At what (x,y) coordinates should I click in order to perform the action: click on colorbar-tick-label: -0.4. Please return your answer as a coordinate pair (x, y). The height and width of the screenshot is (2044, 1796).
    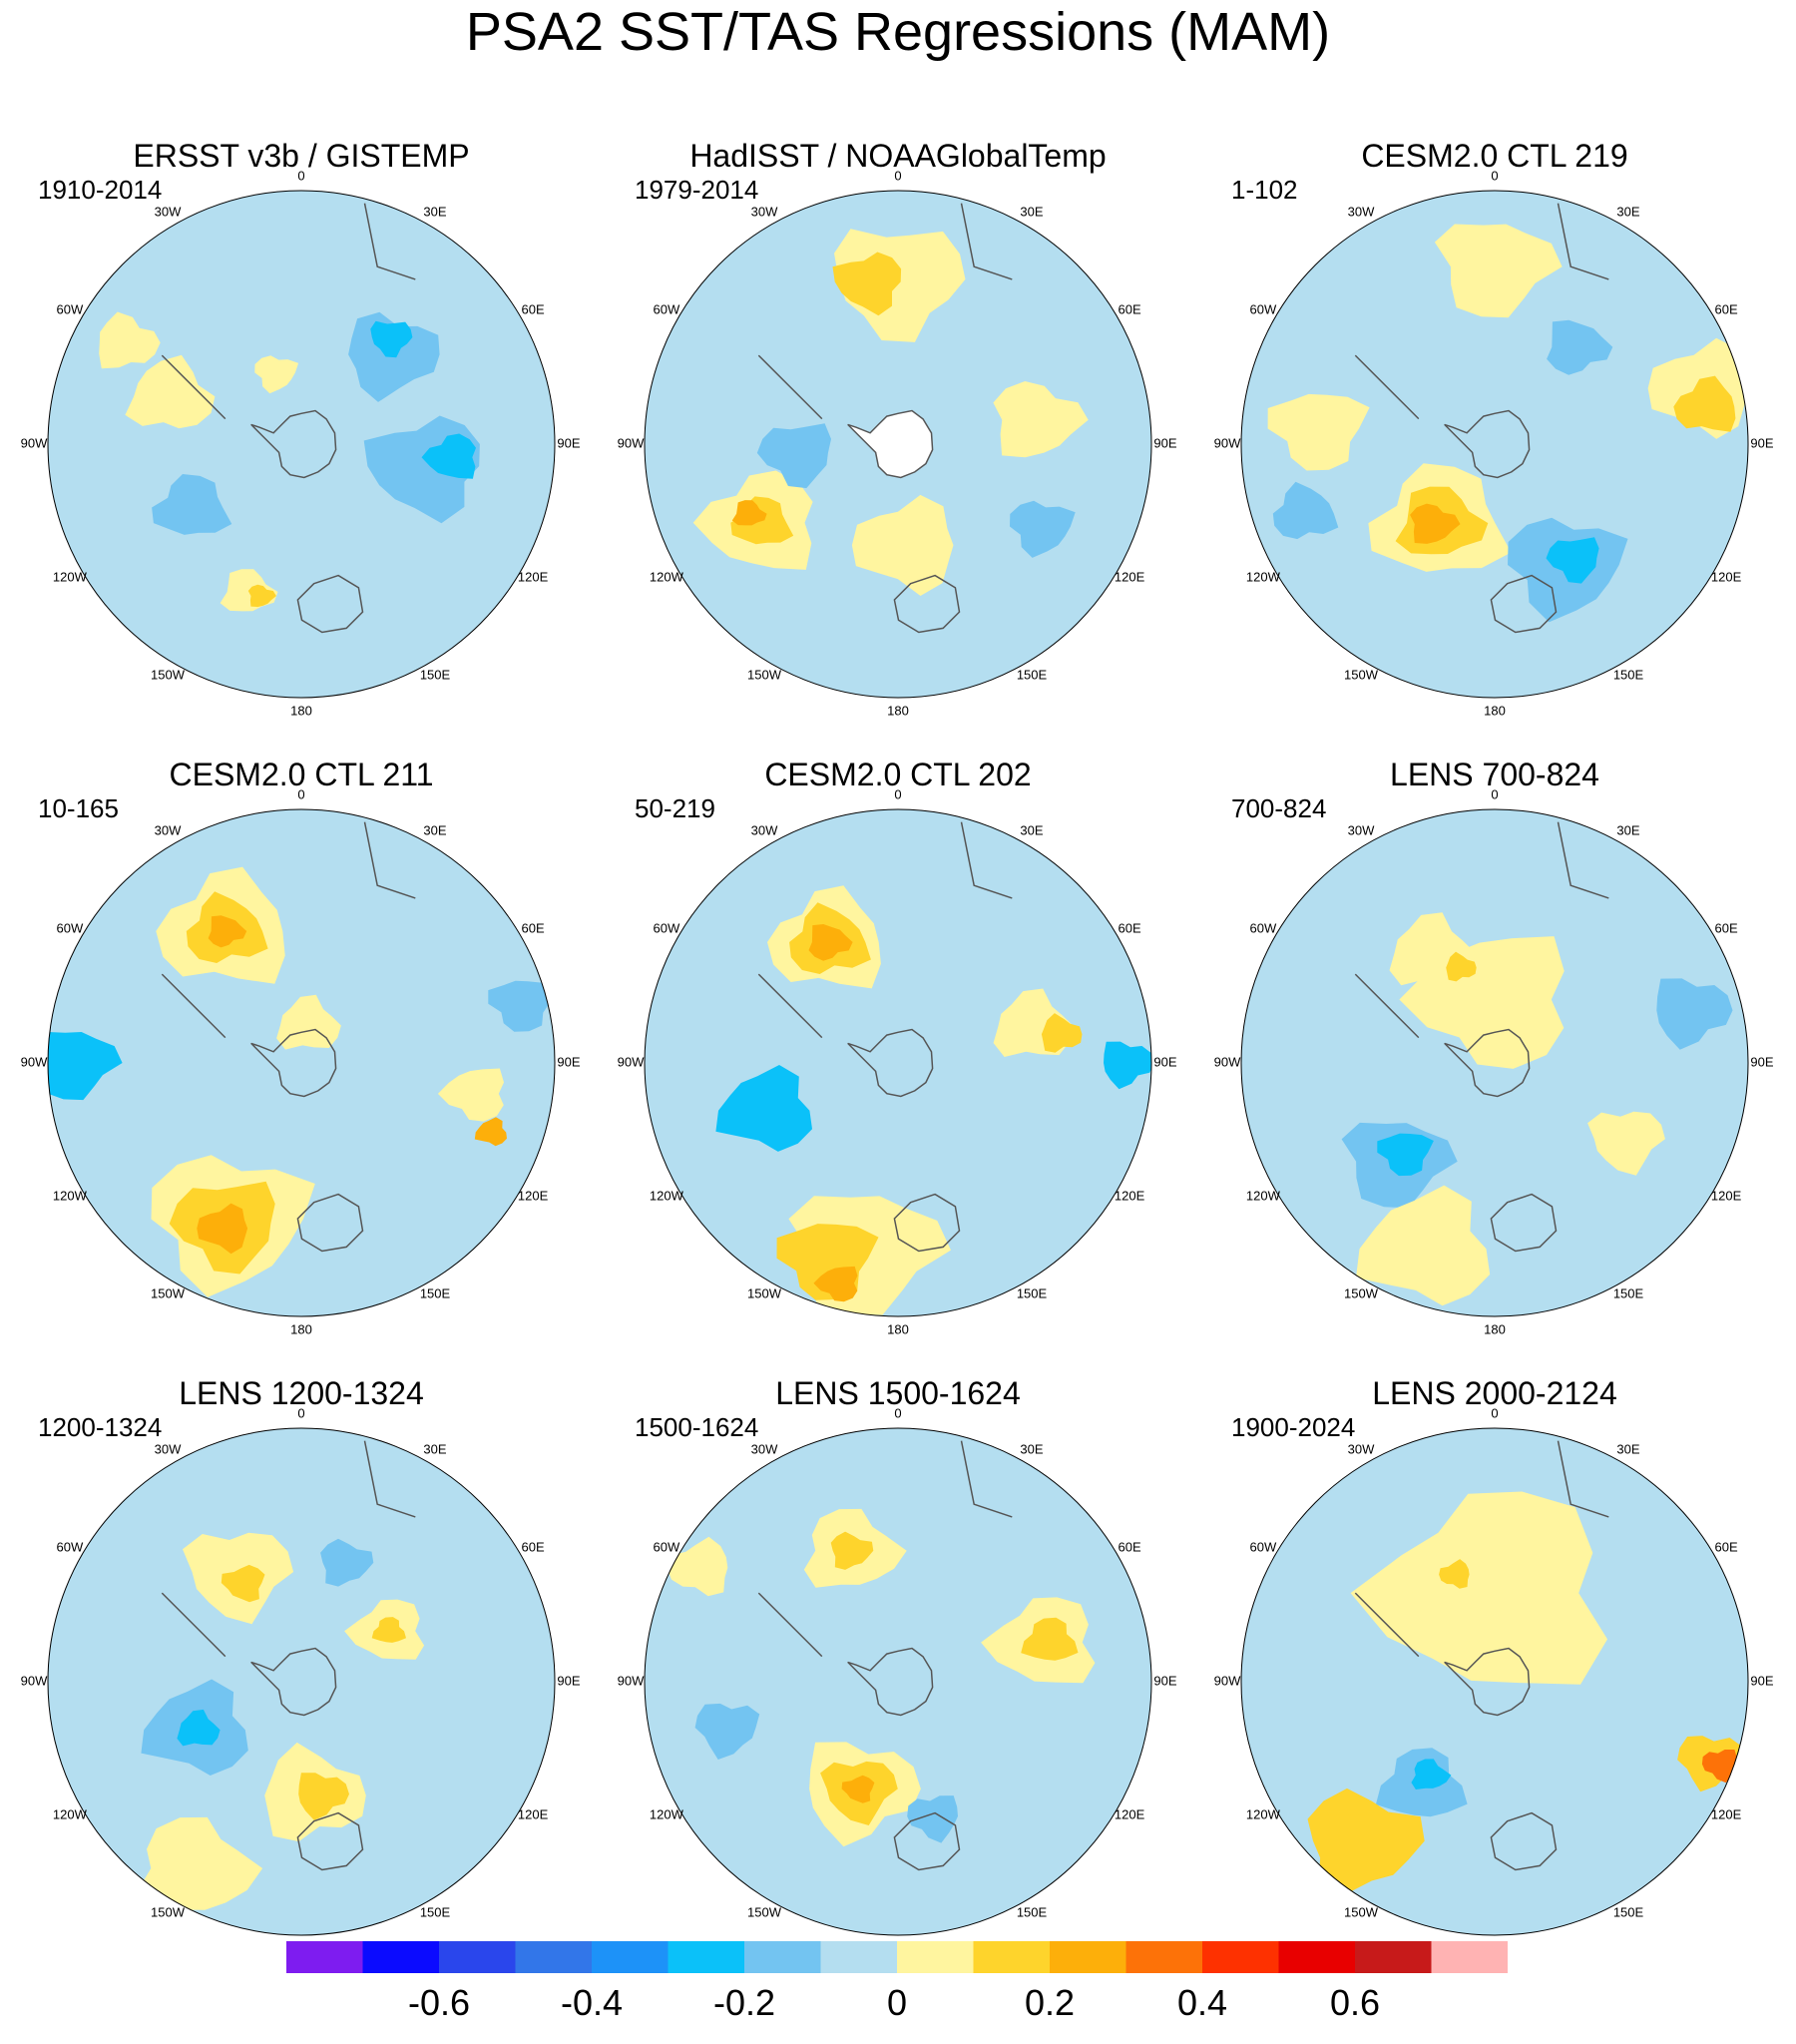
    Looking at the image, I should click on (592, 2002).